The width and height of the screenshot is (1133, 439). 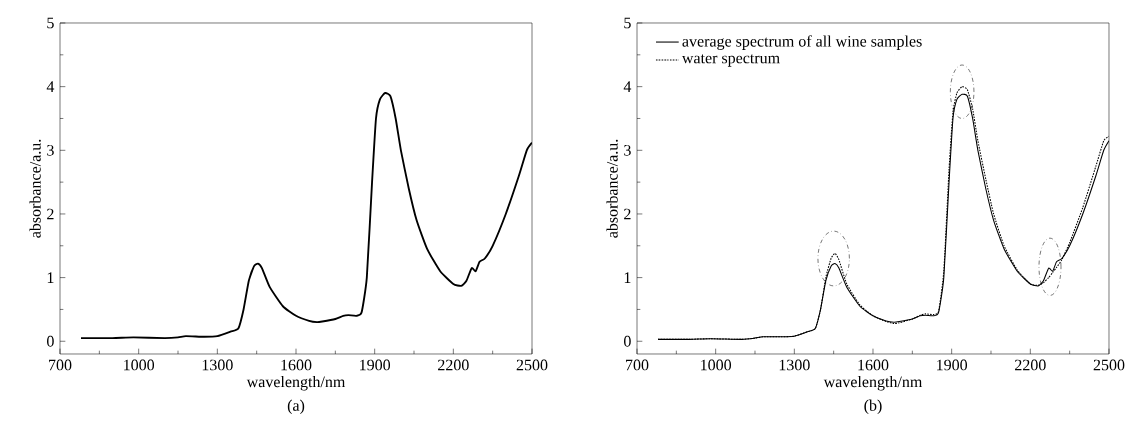 I want to click on legend-label: water spectrum, so click(x=730, y=60).